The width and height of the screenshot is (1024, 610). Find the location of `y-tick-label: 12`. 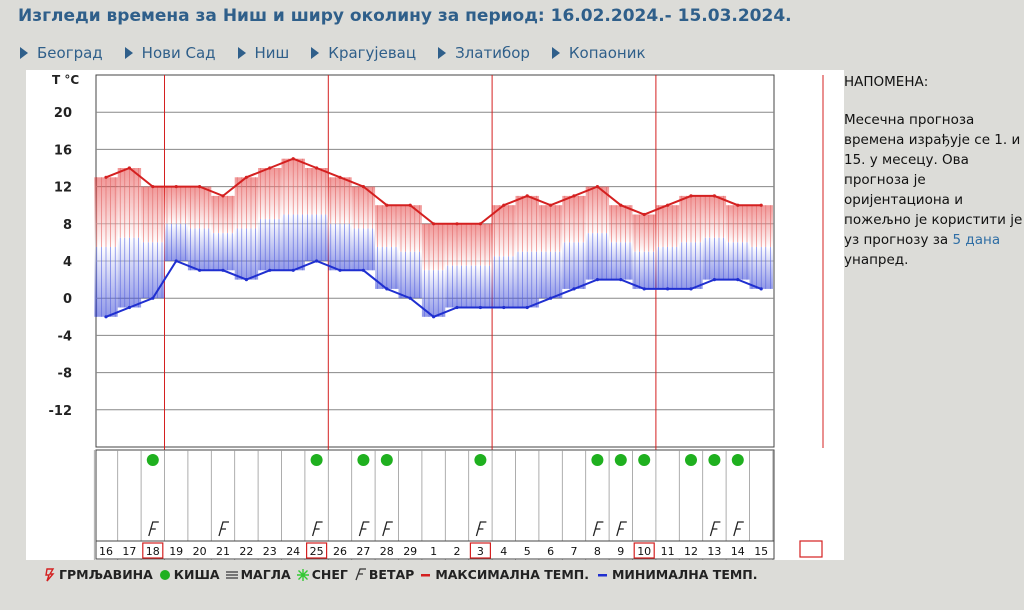

y-tick-label: 12 is located at coordinates (63, 188).